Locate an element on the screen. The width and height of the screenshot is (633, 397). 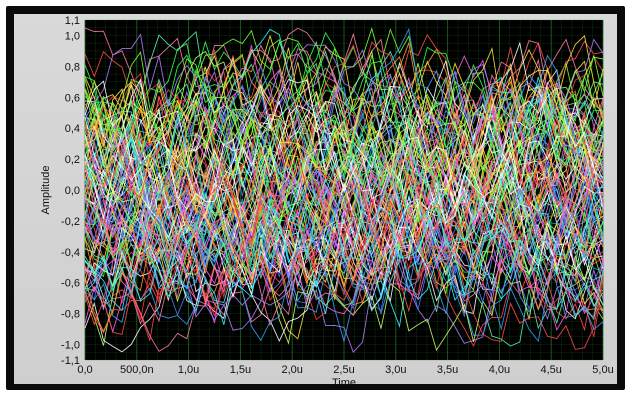
y-tick-label: -0,8 is located at coordinates (70, 315).